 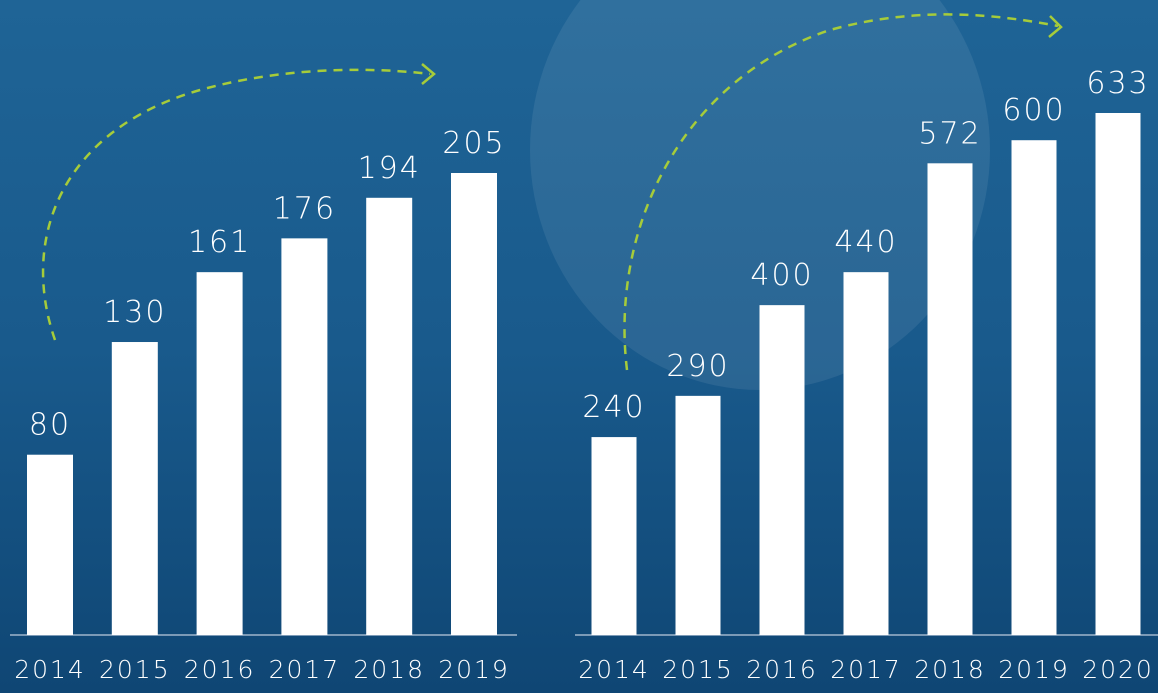 What do you see at coordinates (134, 312) in the screenshot?
I see `value-label: 130` at bounding box center [134, 312].